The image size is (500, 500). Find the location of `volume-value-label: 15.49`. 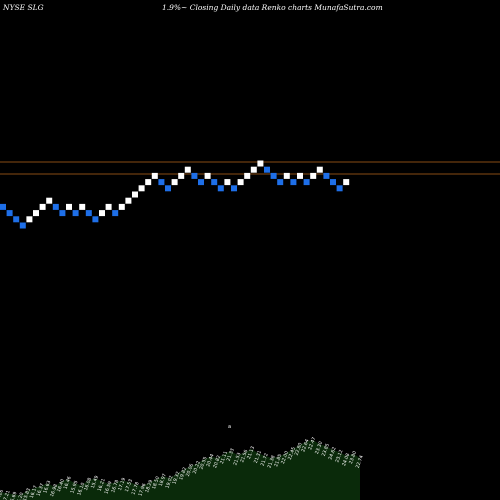

volume-value-label: 15.49 is located at coordinates (95, 482).